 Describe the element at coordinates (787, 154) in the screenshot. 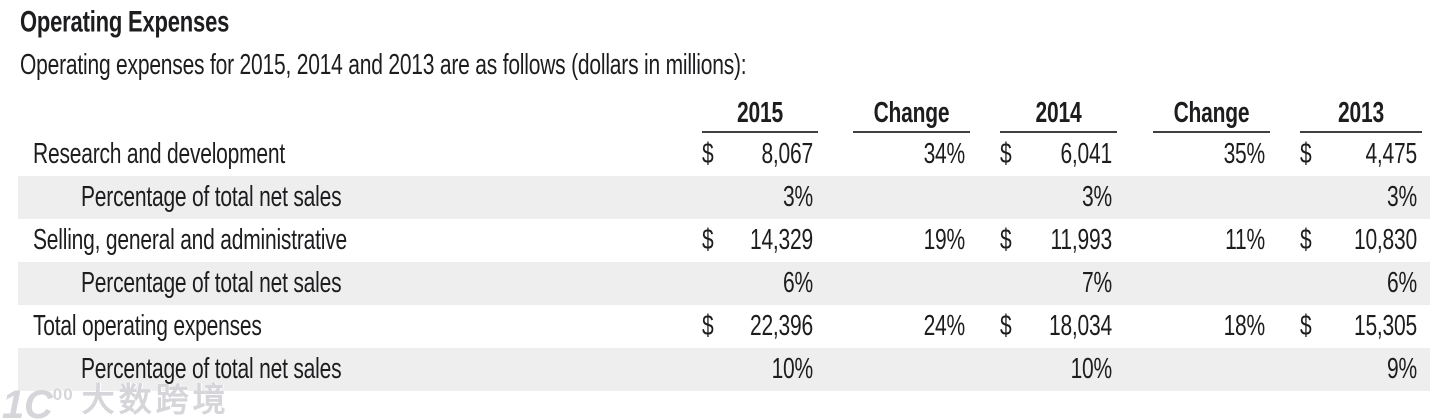

I see `value-2015: 8,067` at that location.